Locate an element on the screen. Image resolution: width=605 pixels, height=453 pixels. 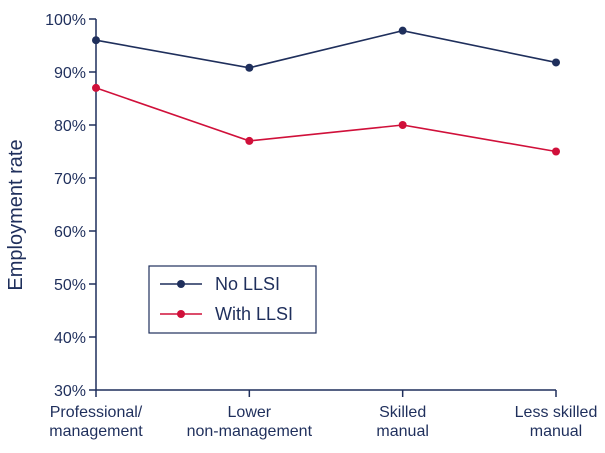
x-category-label: Professional/ is located at coordinates (96, 412).